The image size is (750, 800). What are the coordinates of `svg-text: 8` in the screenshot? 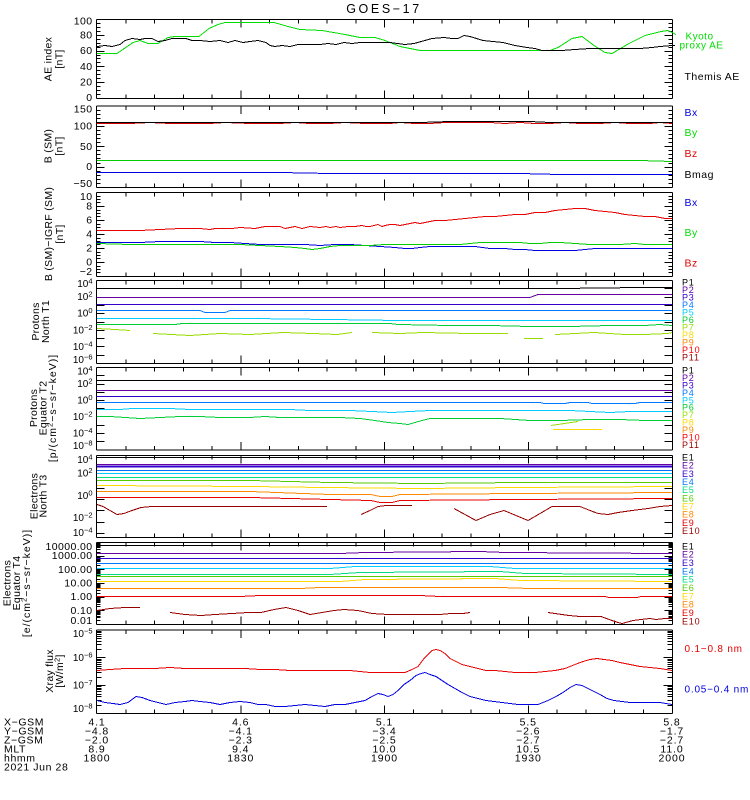 It's located at (89, 207).